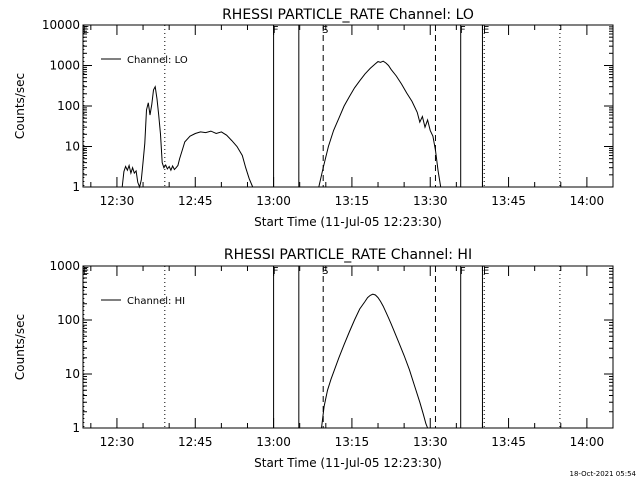  What do you see at coordinates (156, 301) in the screenshot?
I see `legend-entry: Channel: HI` at bounding box center [156, 301].